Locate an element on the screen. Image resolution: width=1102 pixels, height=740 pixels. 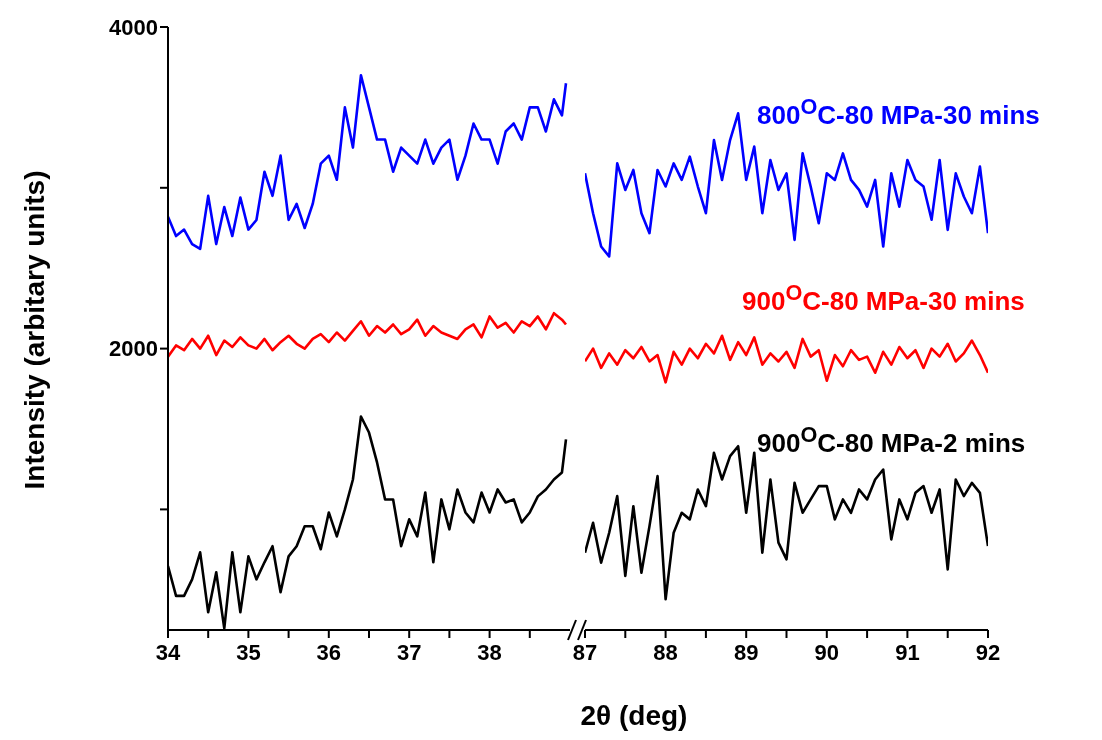
x-tick-label: 37 is located at coordinates (409, 652).